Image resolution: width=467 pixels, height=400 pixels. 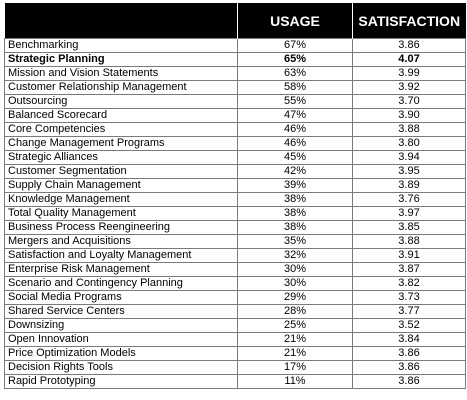 I want to click on tool-name-cell: Business Process Reengineering, so click(x=121, y=227).